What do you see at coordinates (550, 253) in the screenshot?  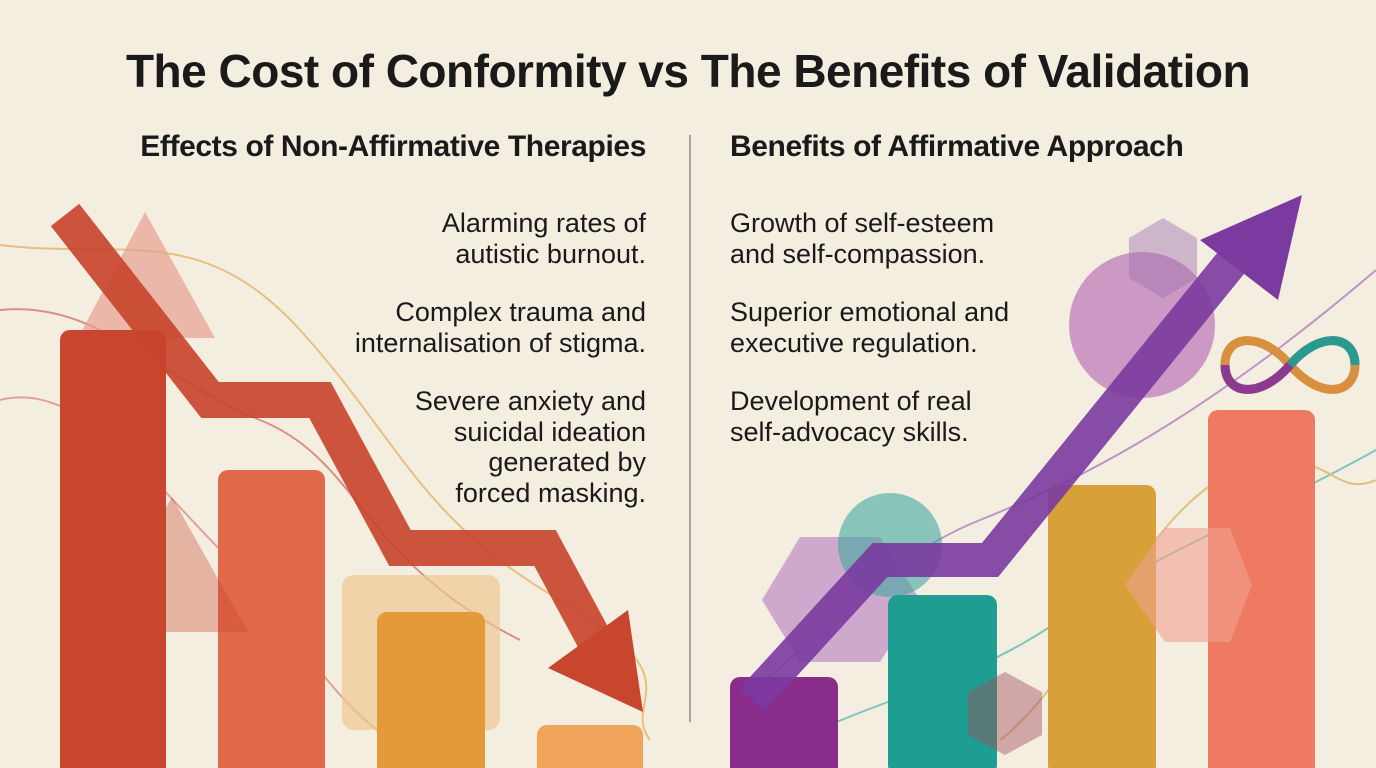 I see `item-line: autistic burnout.` at bounding box center [550, 253].